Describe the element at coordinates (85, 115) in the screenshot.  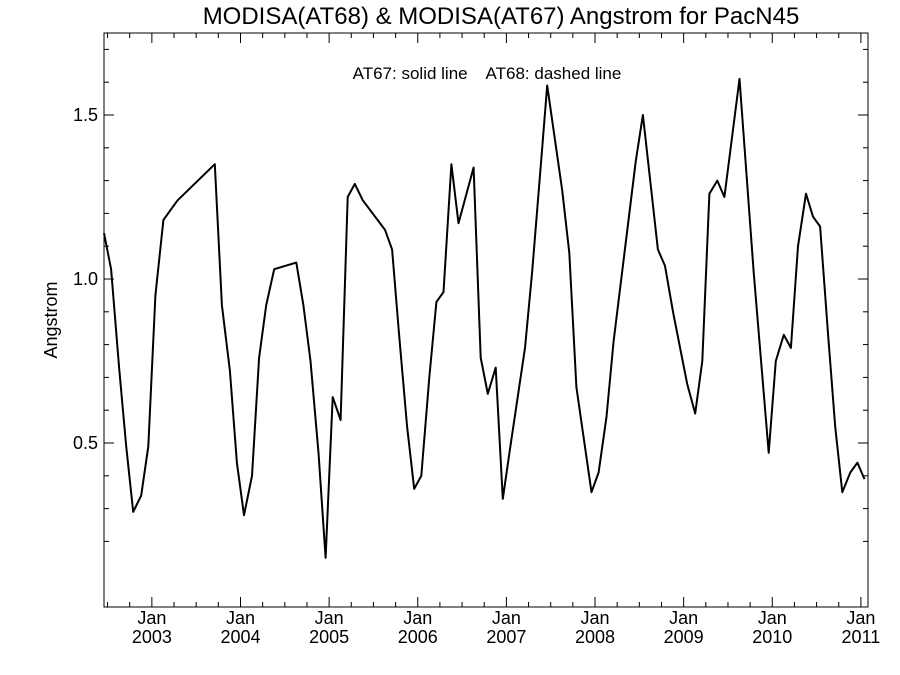
I see `y-tick-label: 1.5` at that location.